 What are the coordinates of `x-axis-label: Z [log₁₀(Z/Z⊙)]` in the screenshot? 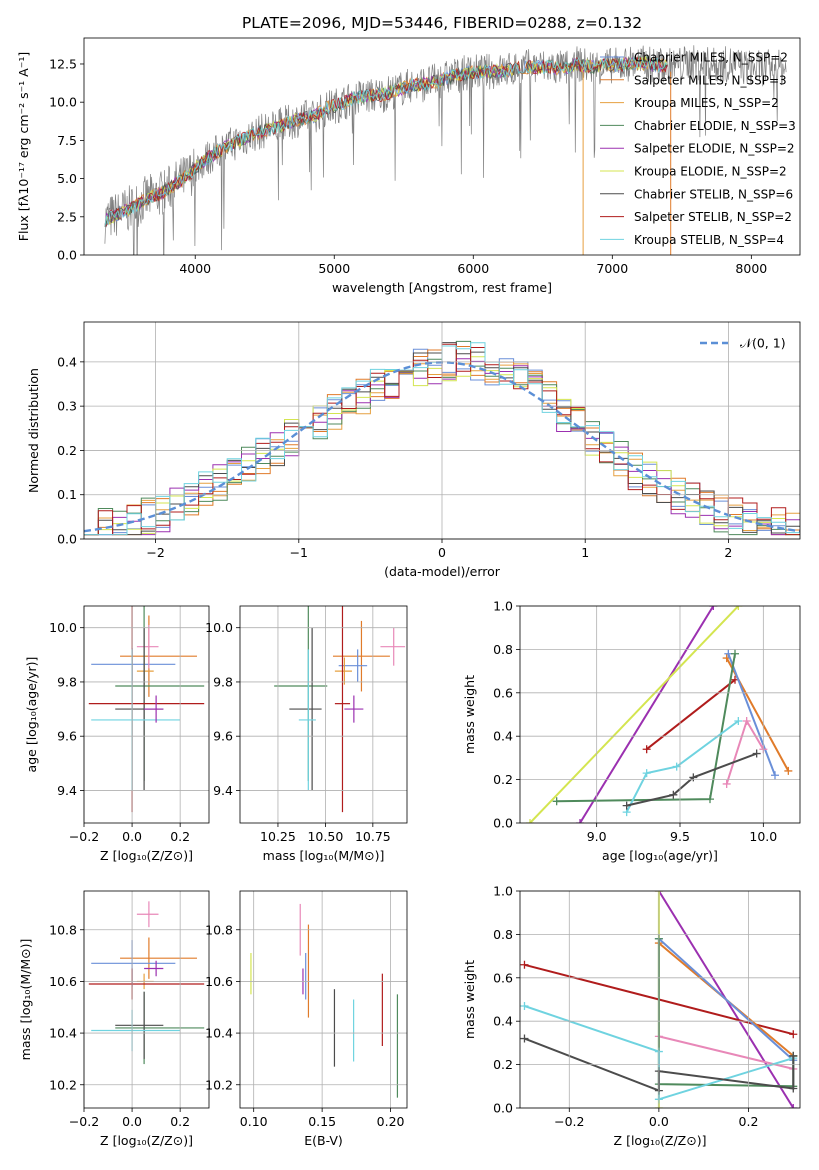 It's located at (146, 855).